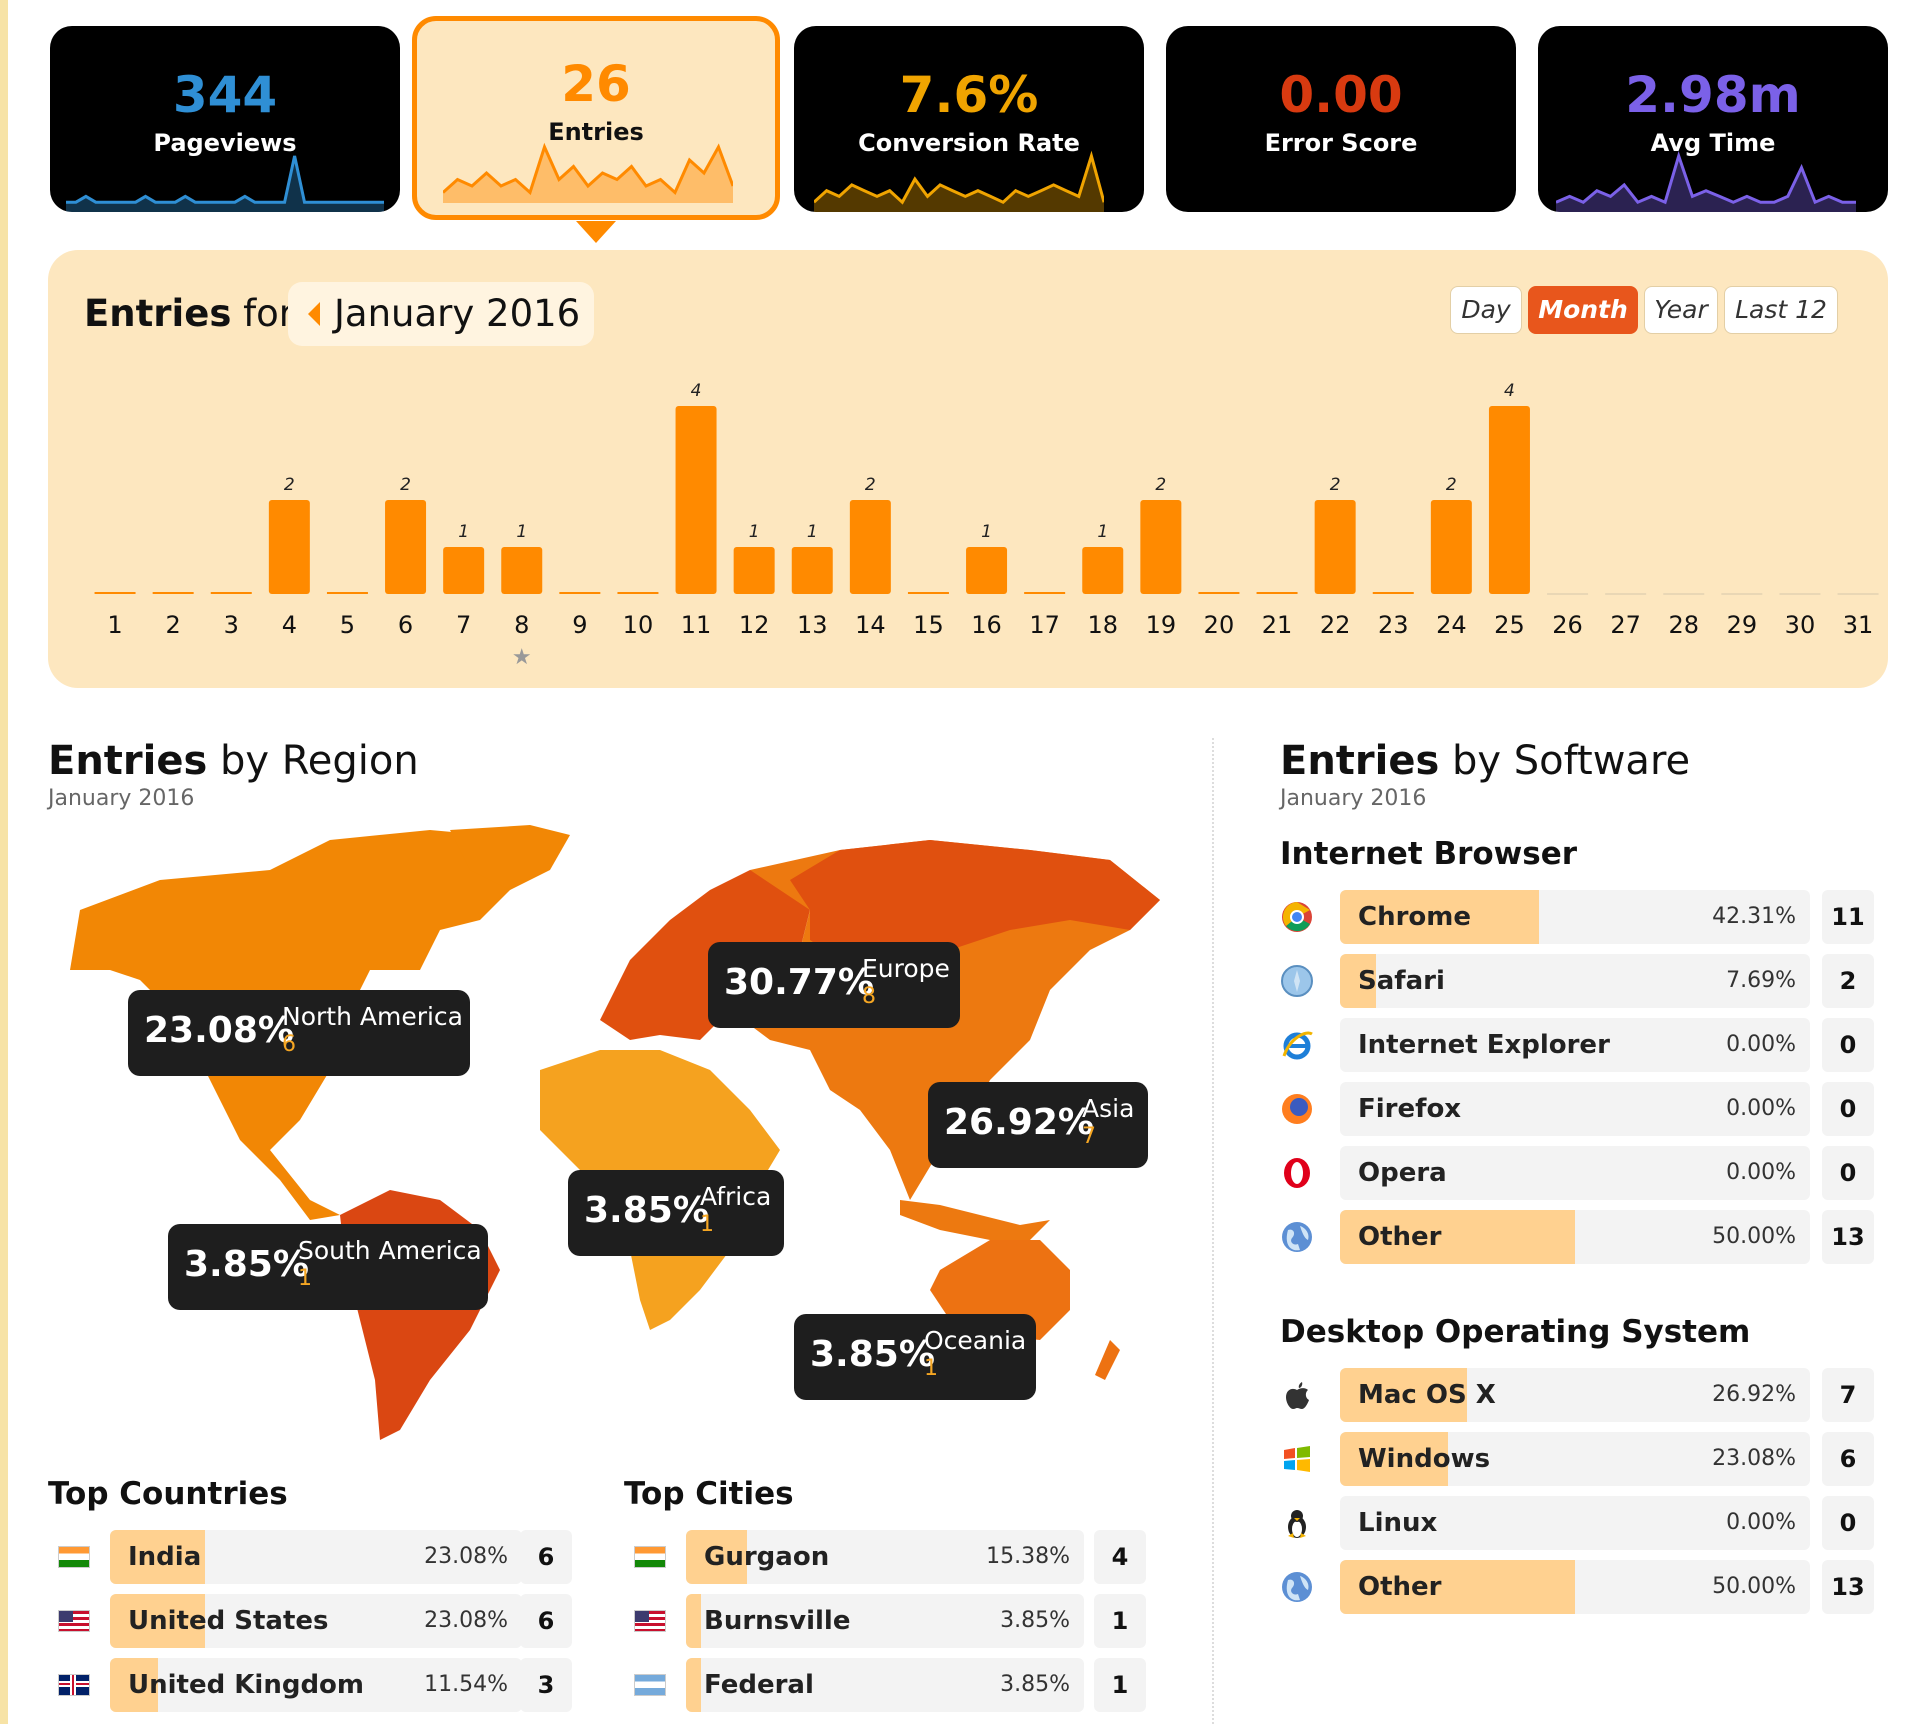  I want to click on row-percent: 0.00%, so click(1761, 1172).